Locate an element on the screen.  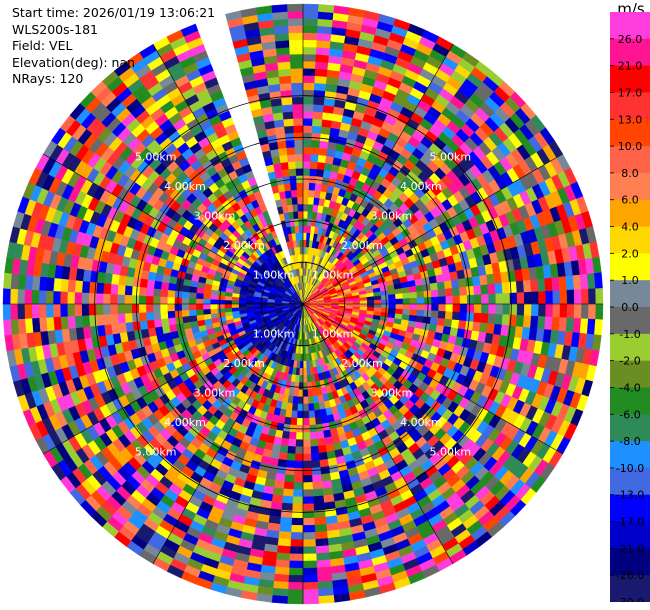
range-label: 2.00km is located at coordinates (362, 245).